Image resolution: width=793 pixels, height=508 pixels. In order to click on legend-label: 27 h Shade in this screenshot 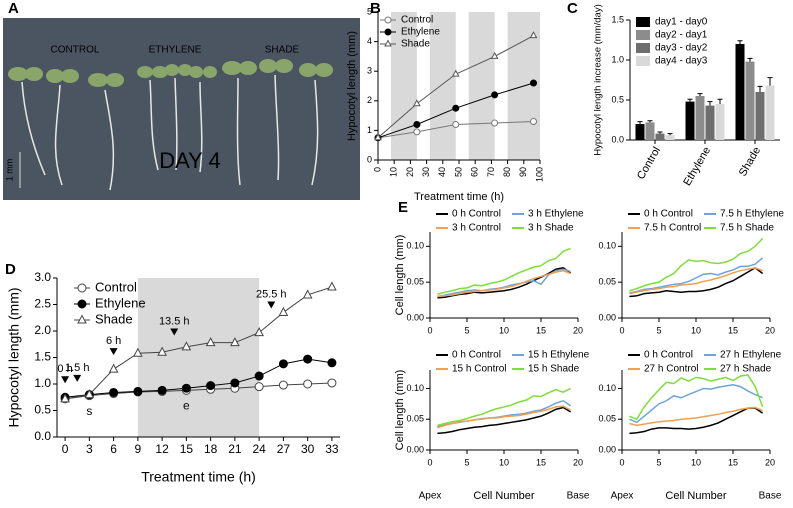, I will do `click(746, 369)`.